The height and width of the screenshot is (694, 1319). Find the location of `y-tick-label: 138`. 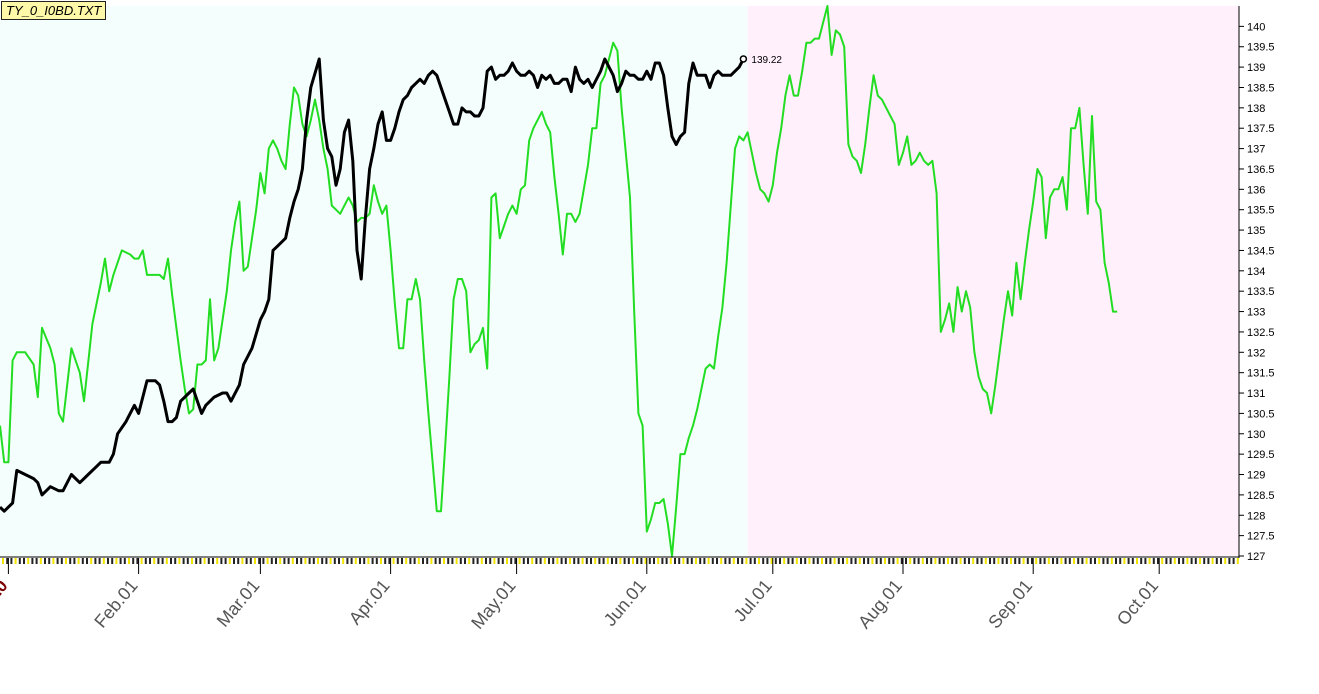

y-tick-label: 138 is located at coordinates (1256, 109).